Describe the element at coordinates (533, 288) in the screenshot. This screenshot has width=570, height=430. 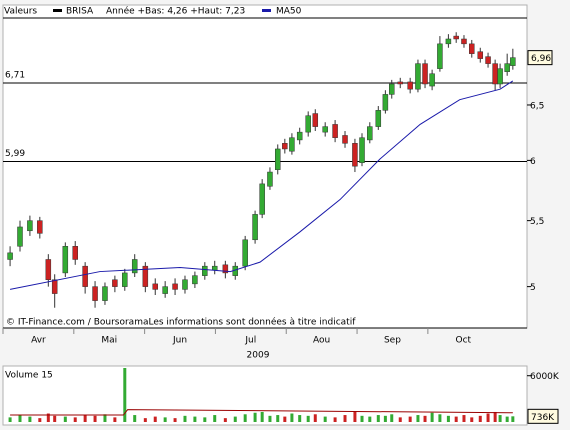
I see `y-tick-label: 5` at that location.